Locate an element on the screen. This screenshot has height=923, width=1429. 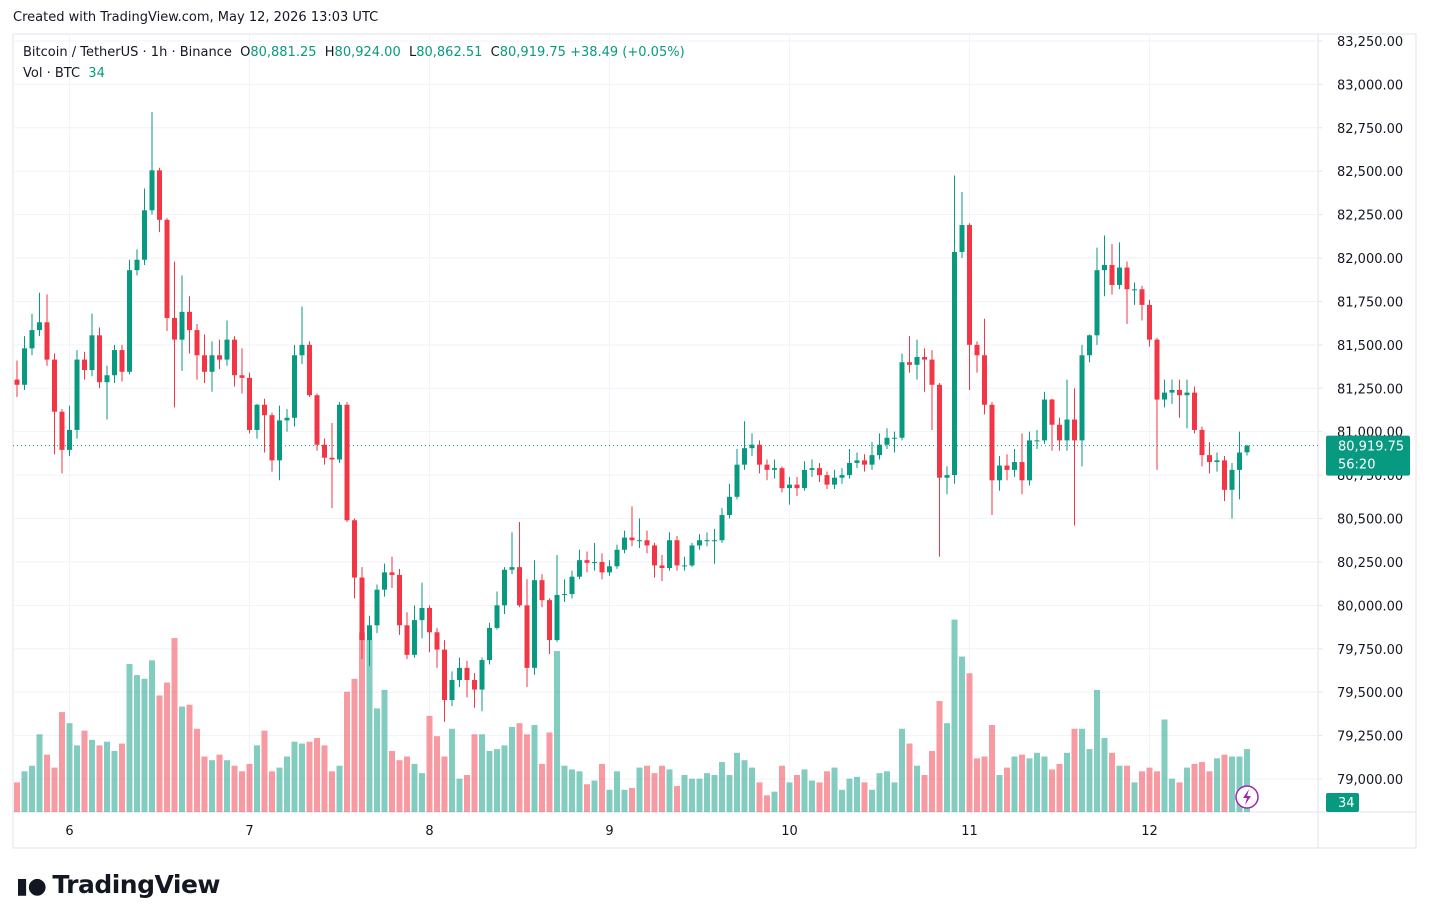
replay-icon is located at coordinates (1247, 797).